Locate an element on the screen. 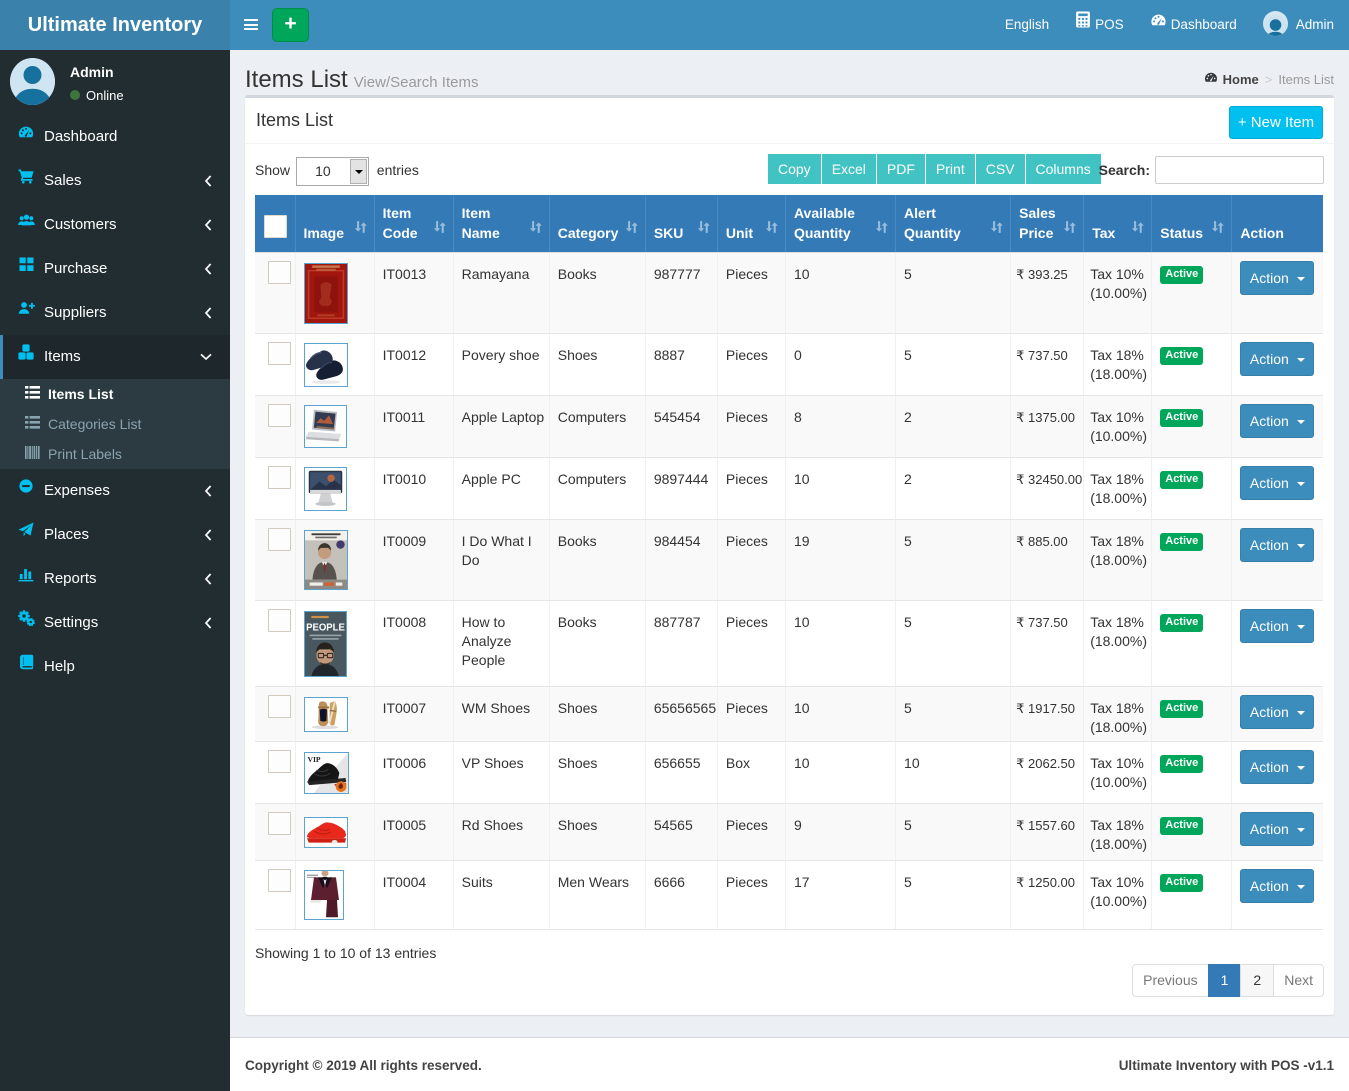  svg-text: PEOPLE is located at coordinates (325, 627).